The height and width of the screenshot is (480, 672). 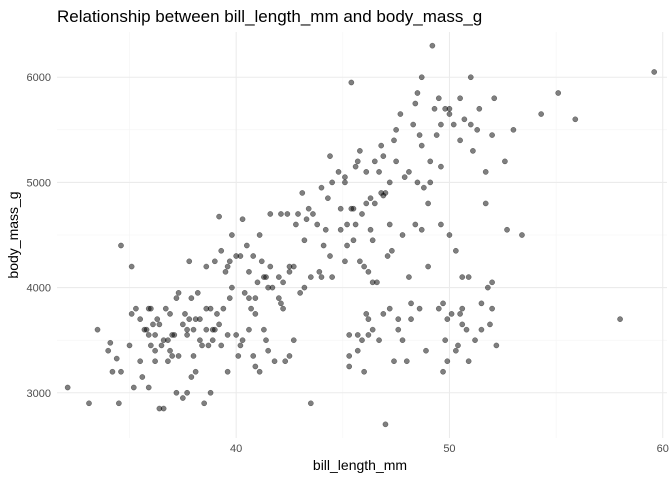 What do you see at coordinates (449, 449) in the screenshot?
I see `x-tick-label: 50` at bounding box center [449, 449].